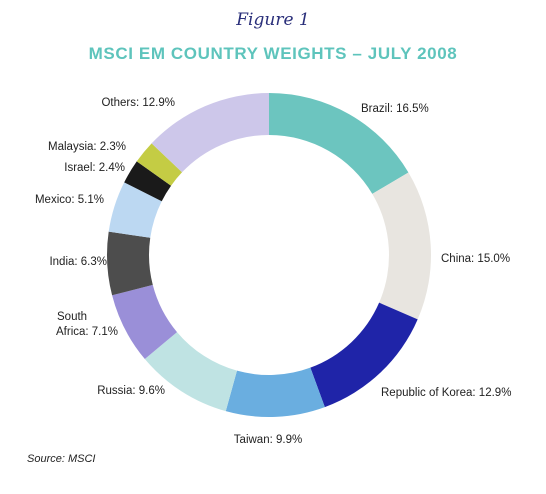  I want to click on slice-israel, so click(148, 181).